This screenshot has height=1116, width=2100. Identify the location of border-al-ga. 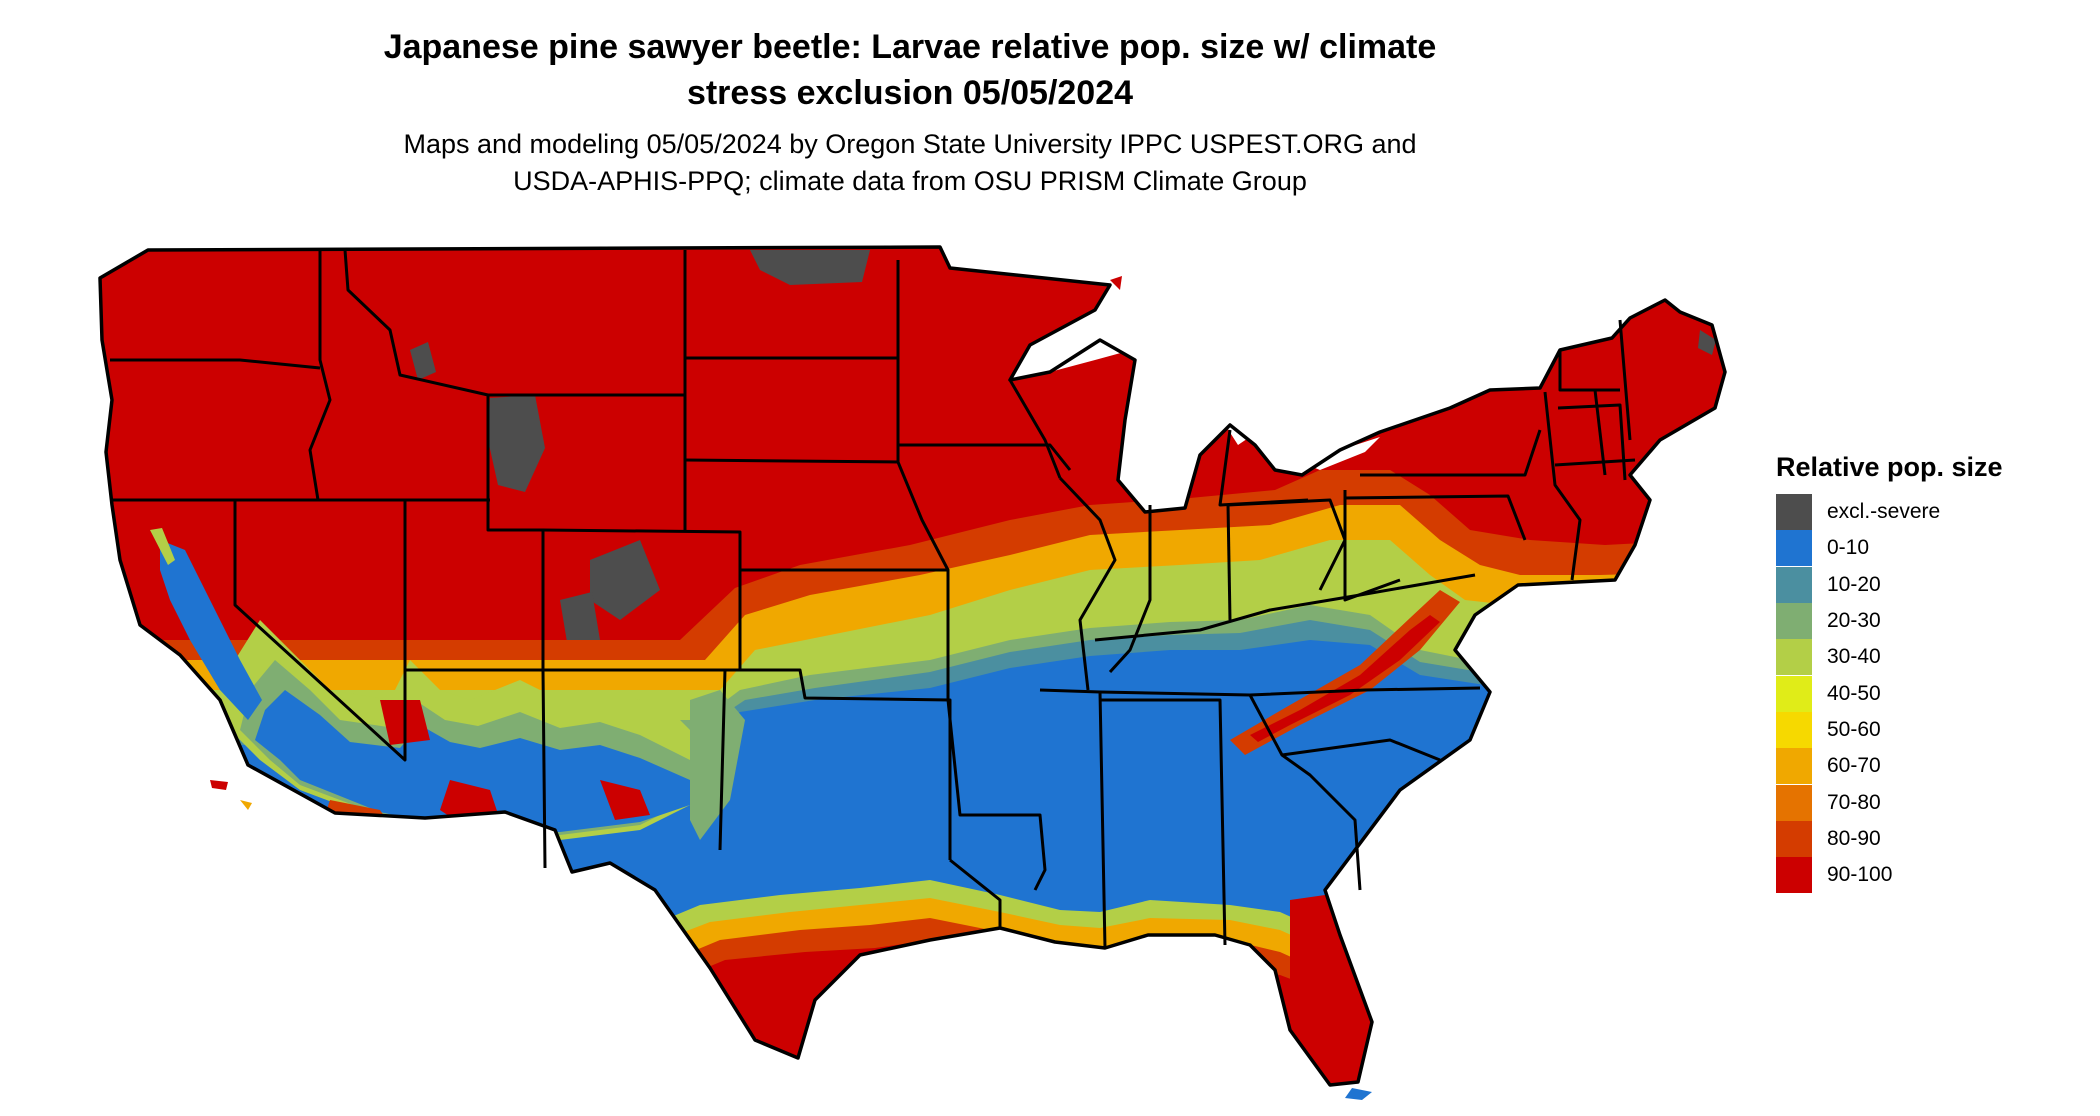
(1163, 822).